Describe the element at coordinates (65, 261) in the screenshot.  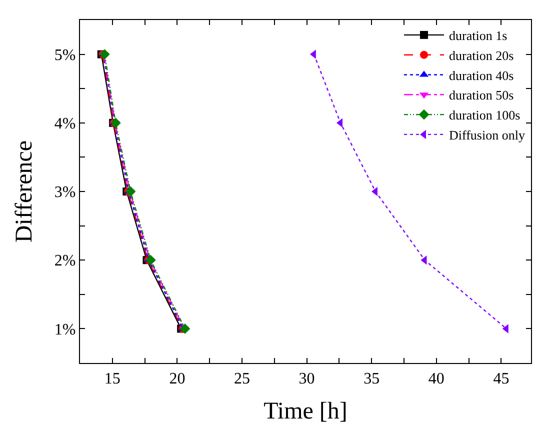
I see `y-tick-label: 2%` at that location.